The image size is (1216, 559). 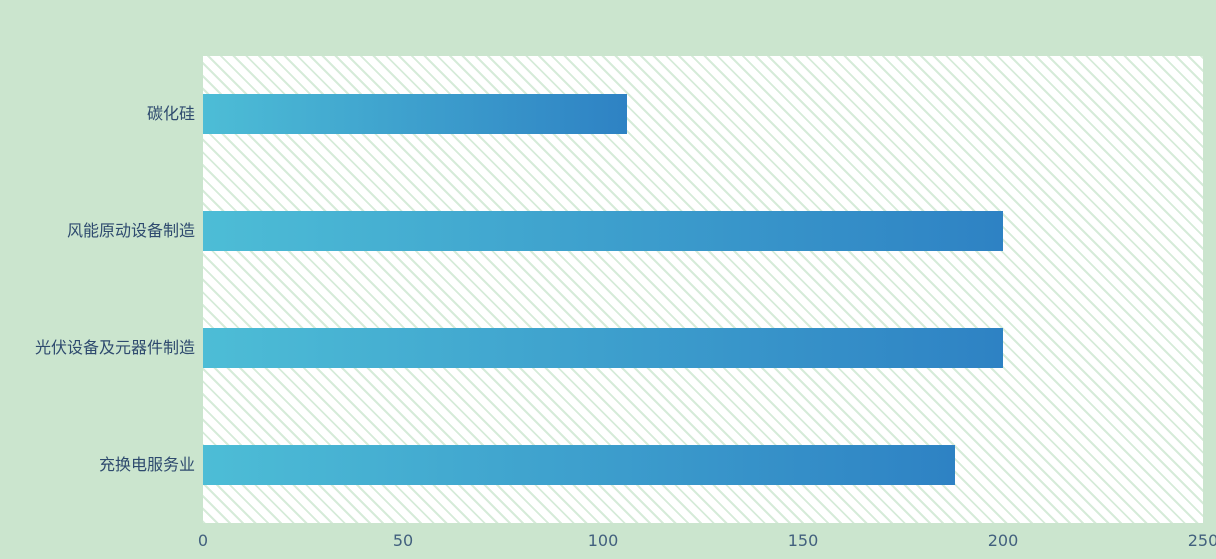 What do you see at coordinates (403, 540) in the screenshot?
I see `x-tick-label-1: 50` at bounding box center [403, 540].